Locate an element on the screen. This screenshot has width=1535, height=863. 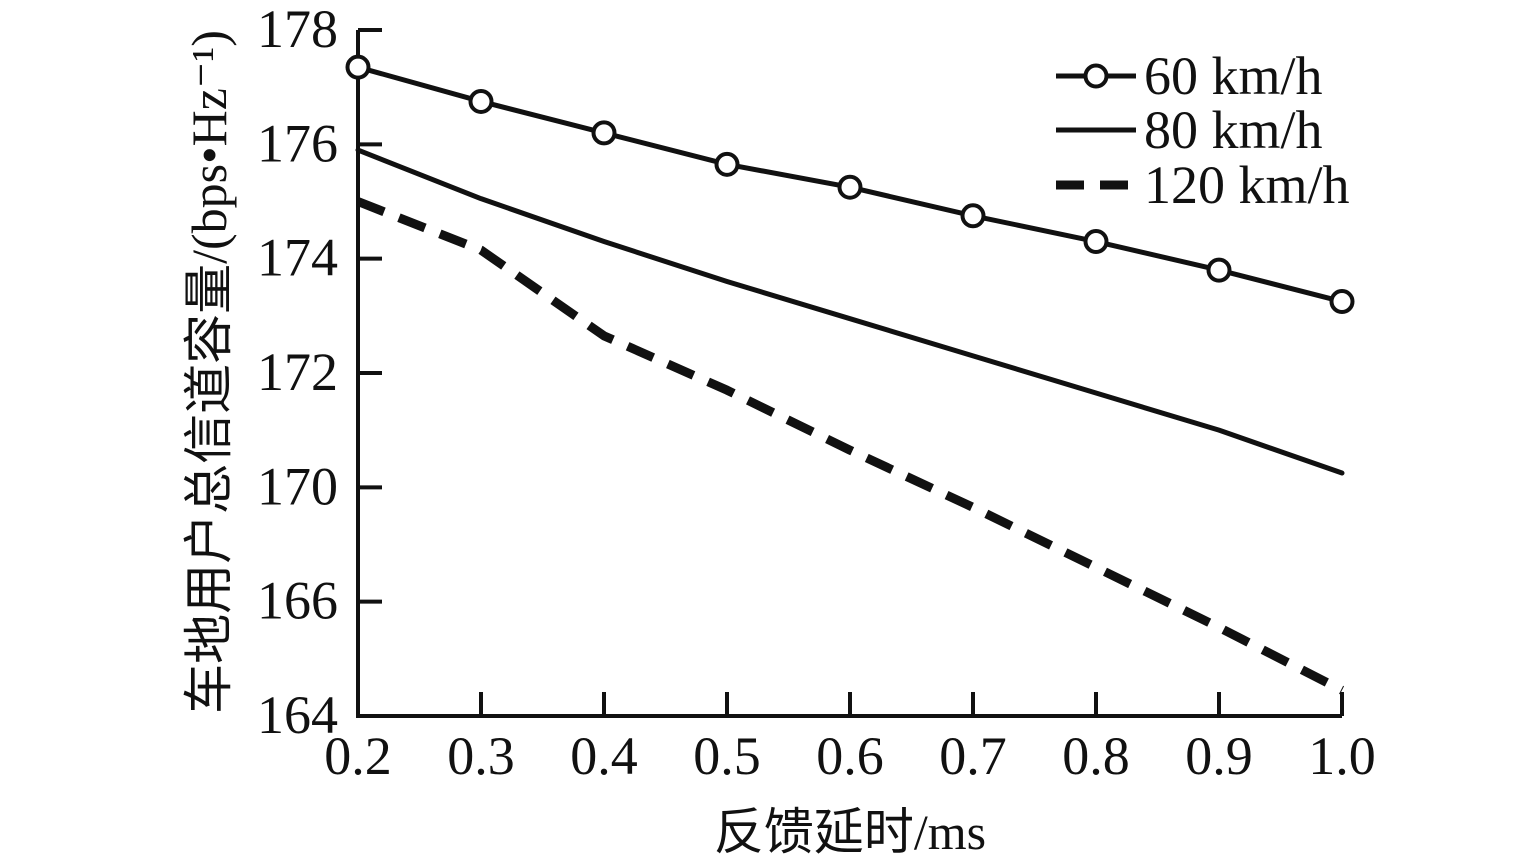
legend-label: 120 km/h is located at coordinates (1247, 185).